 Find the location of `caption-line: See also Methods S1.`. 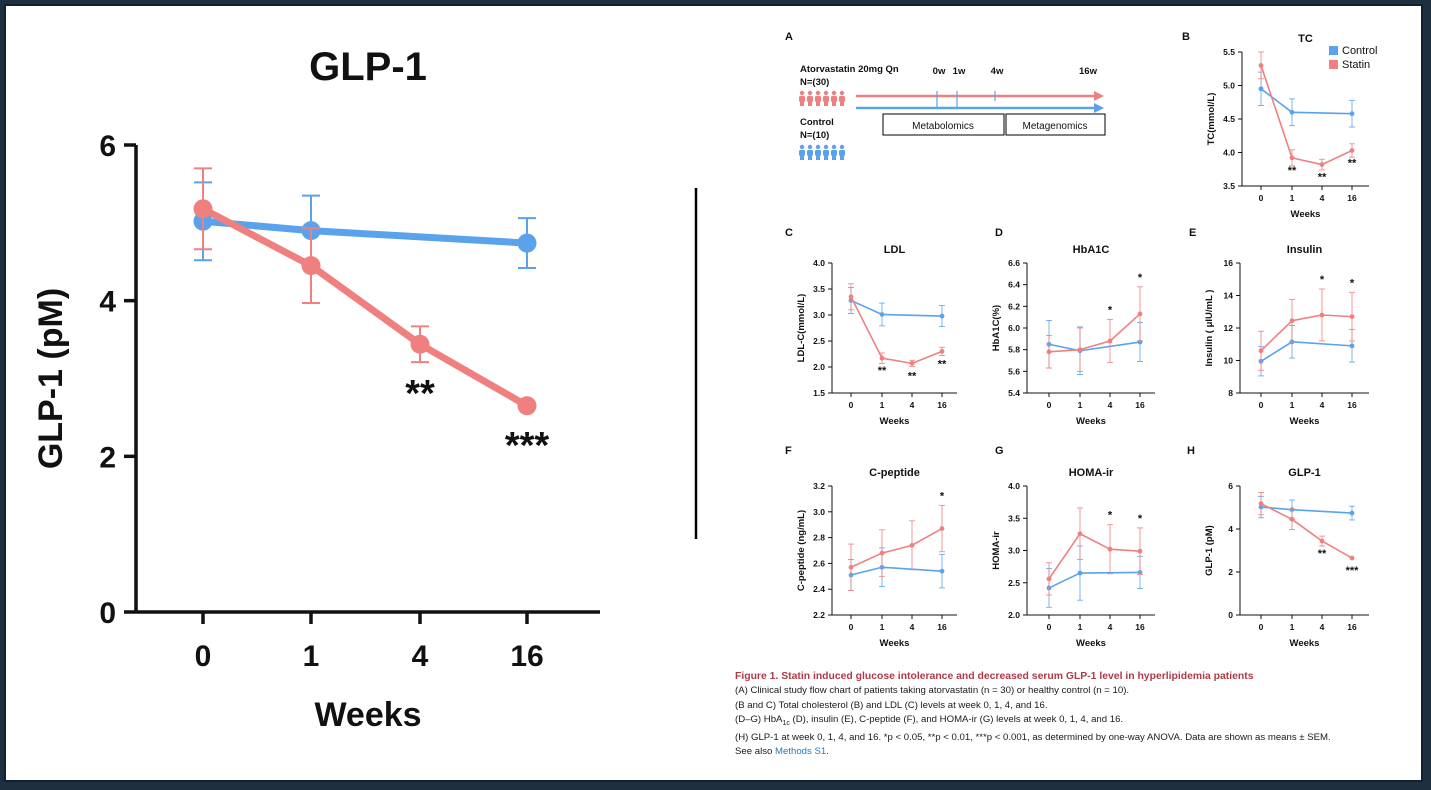

caption-line: See also Methods S1. is located at coordinates (1075, 752).